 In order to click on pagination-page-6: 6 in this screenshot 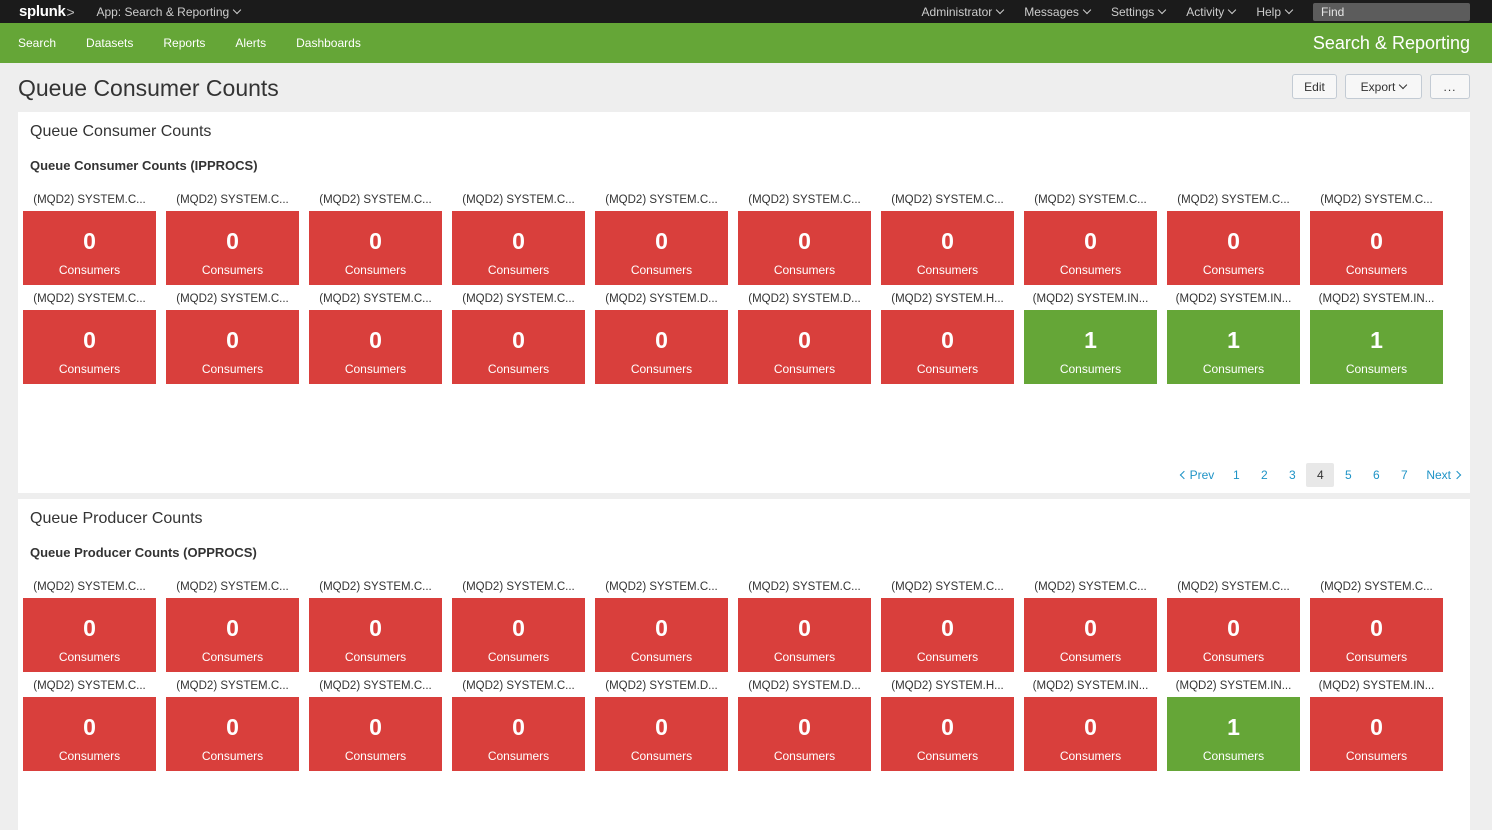, I will do `click(1376, 475)`.